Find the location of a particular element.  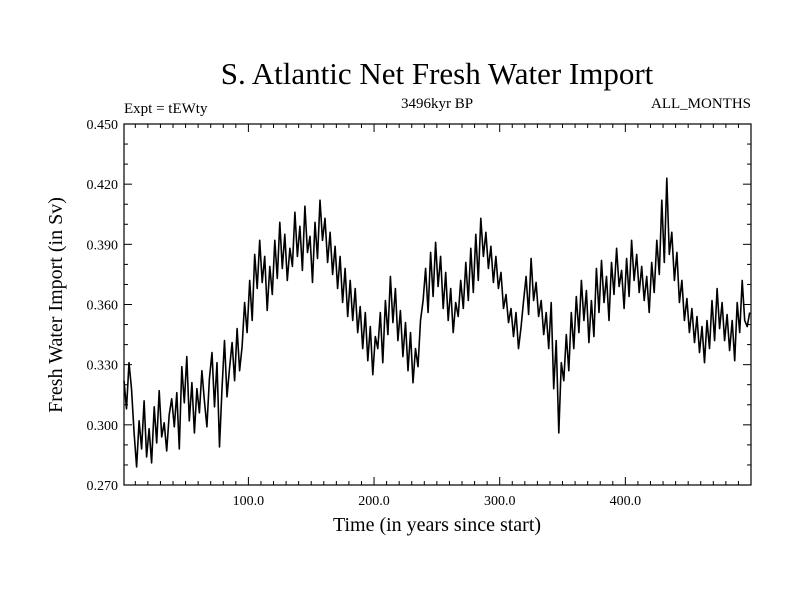

y-tick-label: 0.450 is located at coordinates (103, 125).